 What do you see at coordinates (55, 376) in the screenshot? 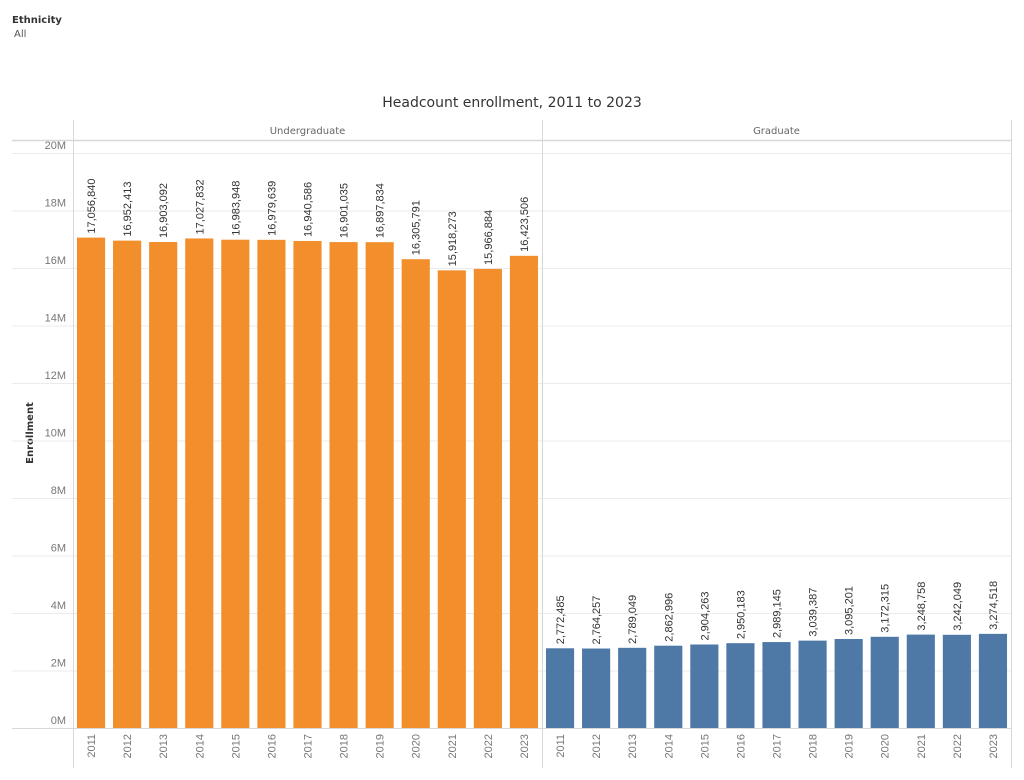
I see `y-tick-label: 12M` at bounding box center [55, 376].